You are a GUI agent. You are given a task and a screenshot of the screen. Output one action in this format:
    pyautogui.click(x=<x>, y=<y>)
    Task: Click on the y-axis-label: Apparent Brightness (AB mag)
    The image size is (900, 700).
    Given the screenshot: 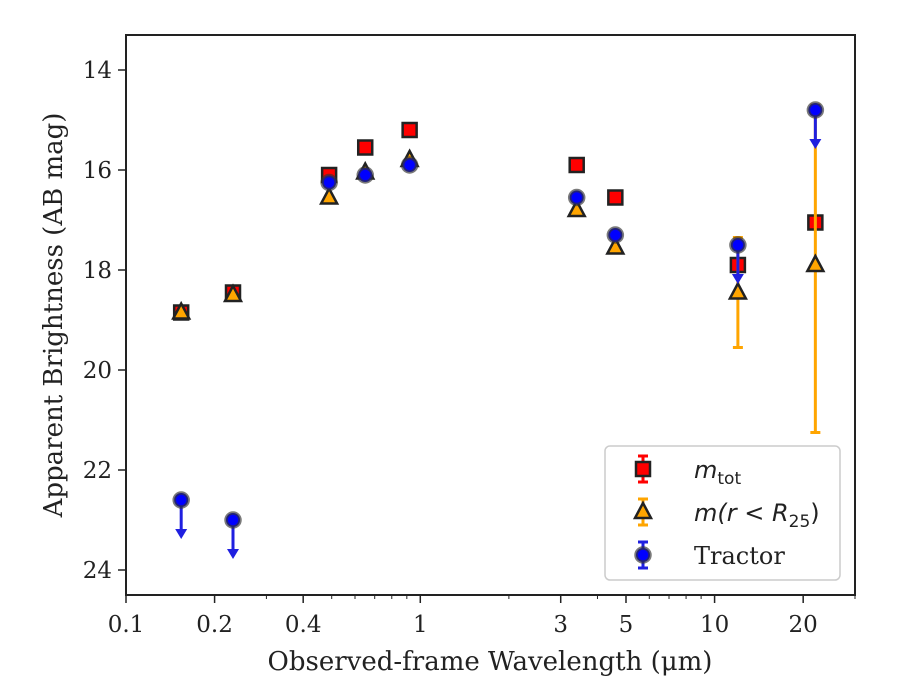 What is the action you would take?
    pyautogui.click(x=54, y=316)
    